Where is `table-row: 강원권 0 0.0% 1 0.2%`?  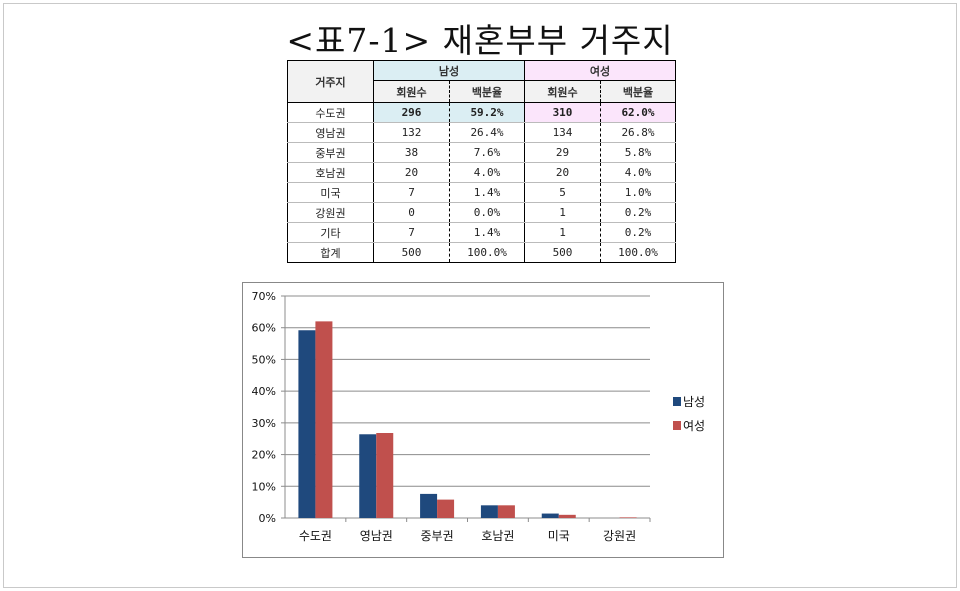
table-row: 강원권 0 0.0% 1 0.2% is located at coordinates (481, 212).